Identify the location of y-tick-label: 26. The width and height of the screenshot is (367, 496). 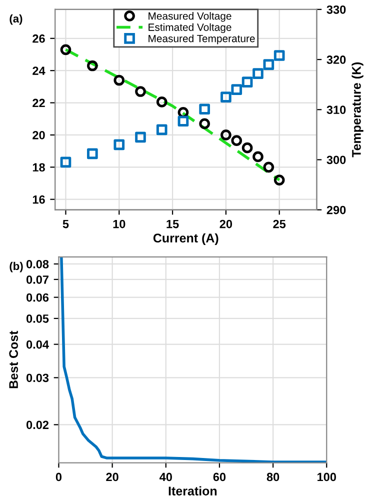
(38, 38).